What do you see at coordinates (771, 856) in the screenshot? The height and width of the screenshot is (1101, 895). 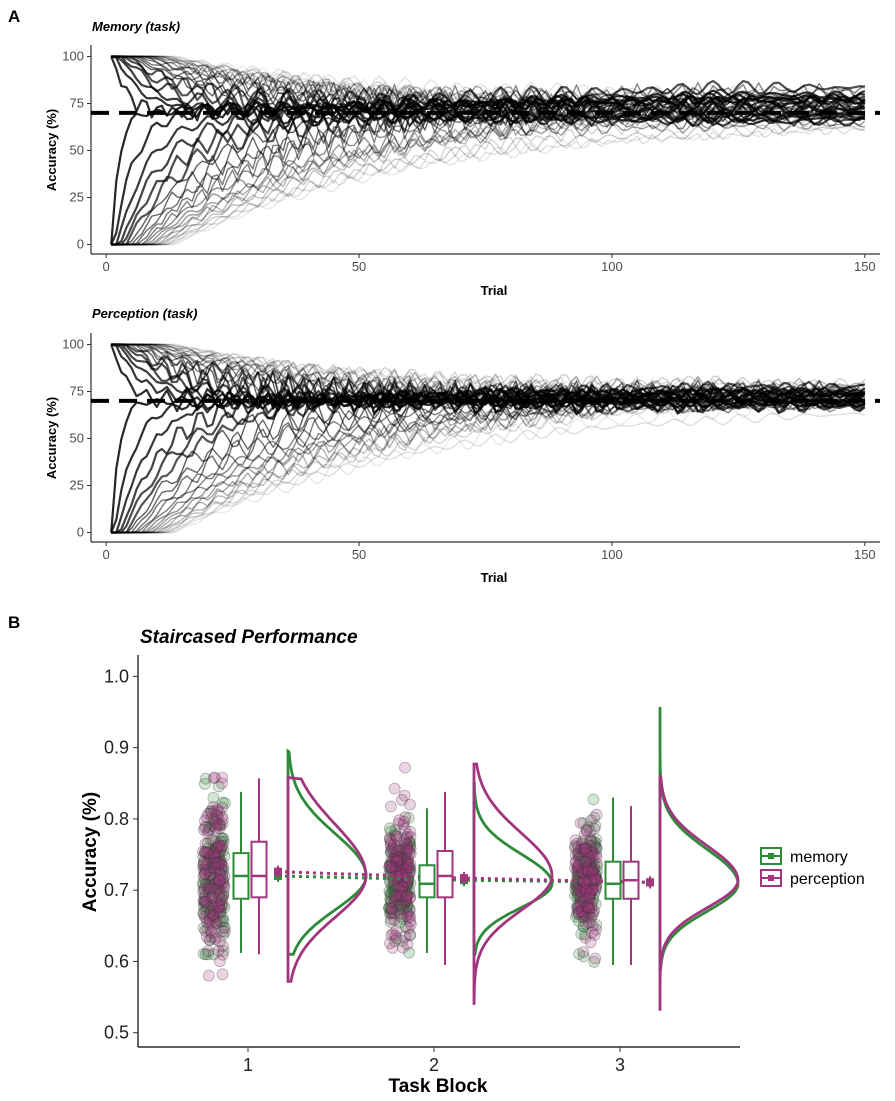 I see `legend-key-mean` at bounding box center [771, 856].